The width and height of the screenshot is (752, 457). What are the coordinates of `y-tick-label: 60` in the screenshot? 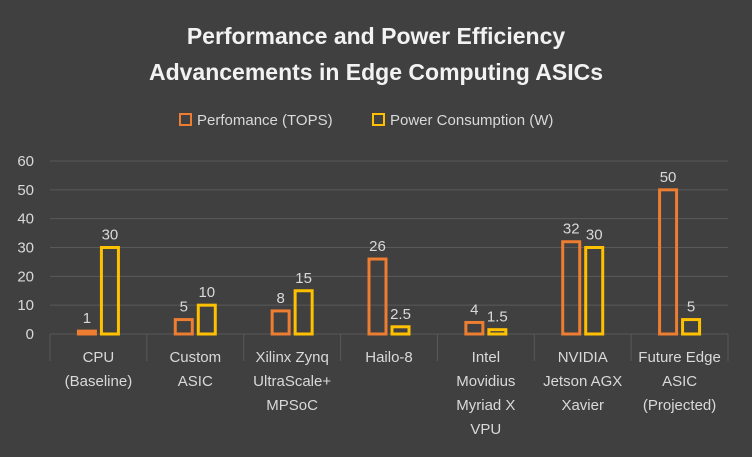 It's located at (25, 161).